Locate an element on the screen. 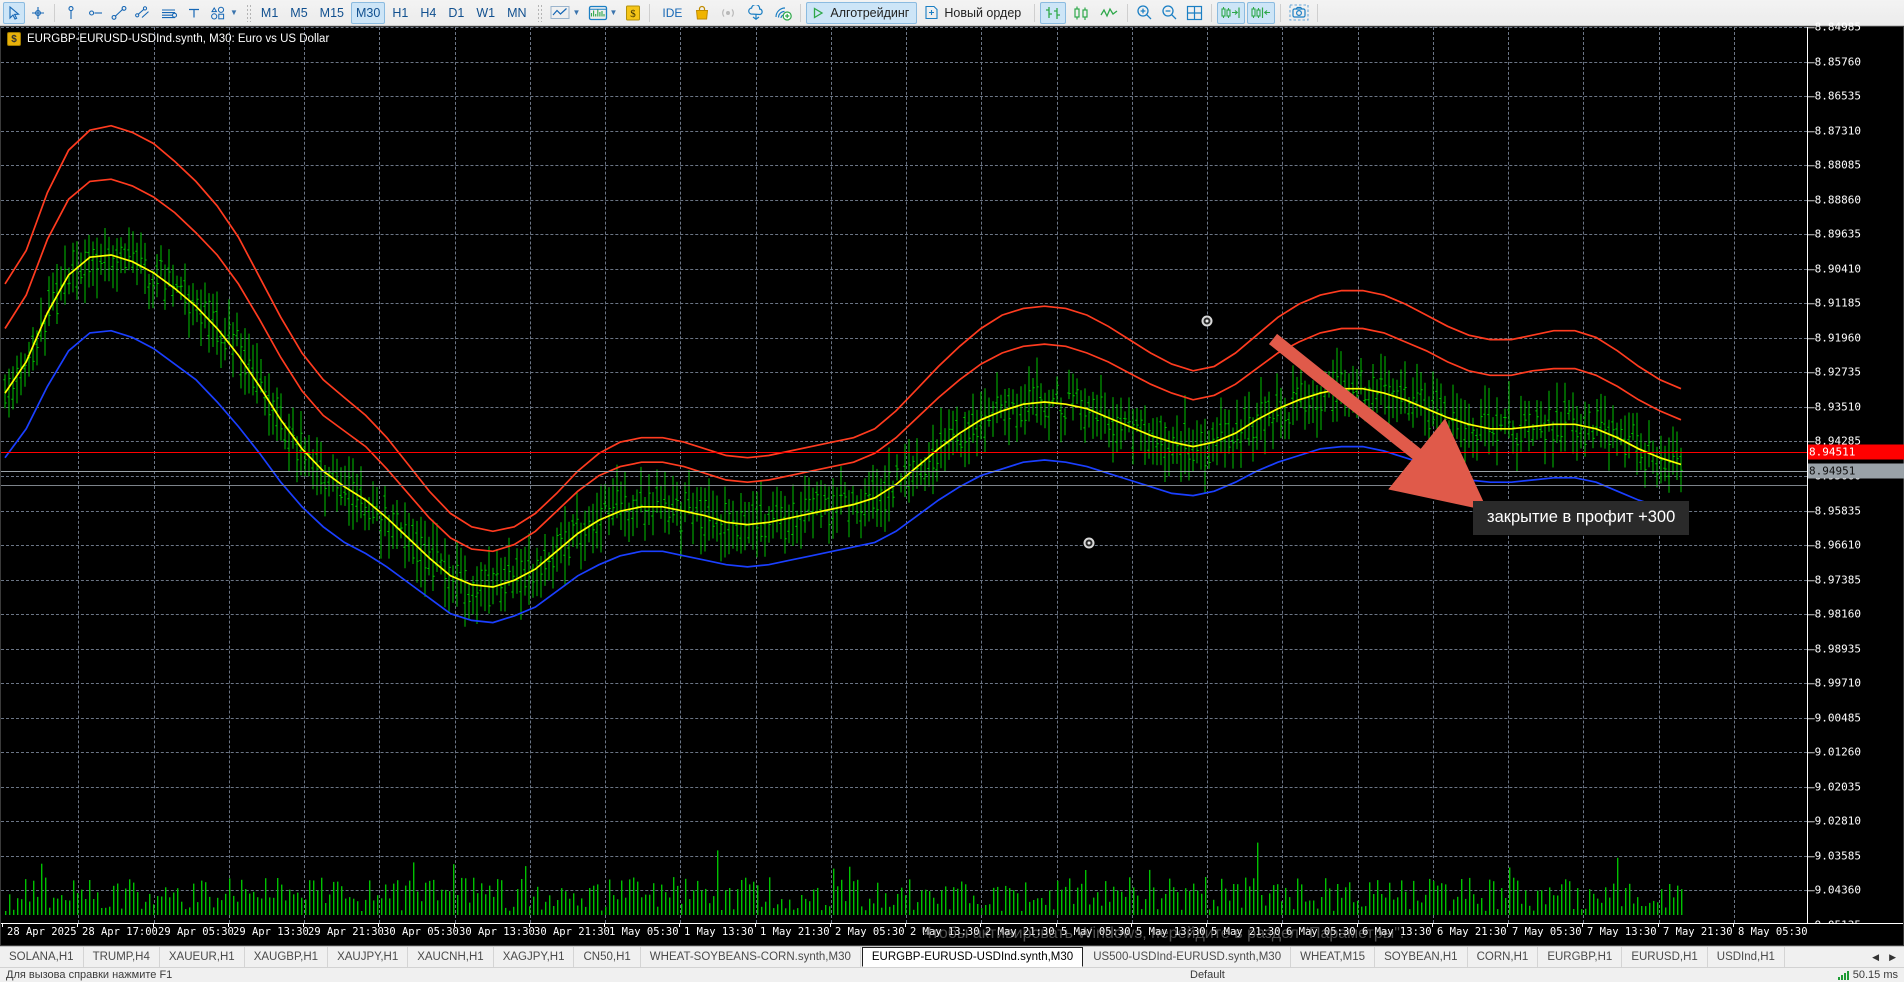 This screenshot has width=1904, height=982. cursor-tool-button is located at coordinates (14, 12).